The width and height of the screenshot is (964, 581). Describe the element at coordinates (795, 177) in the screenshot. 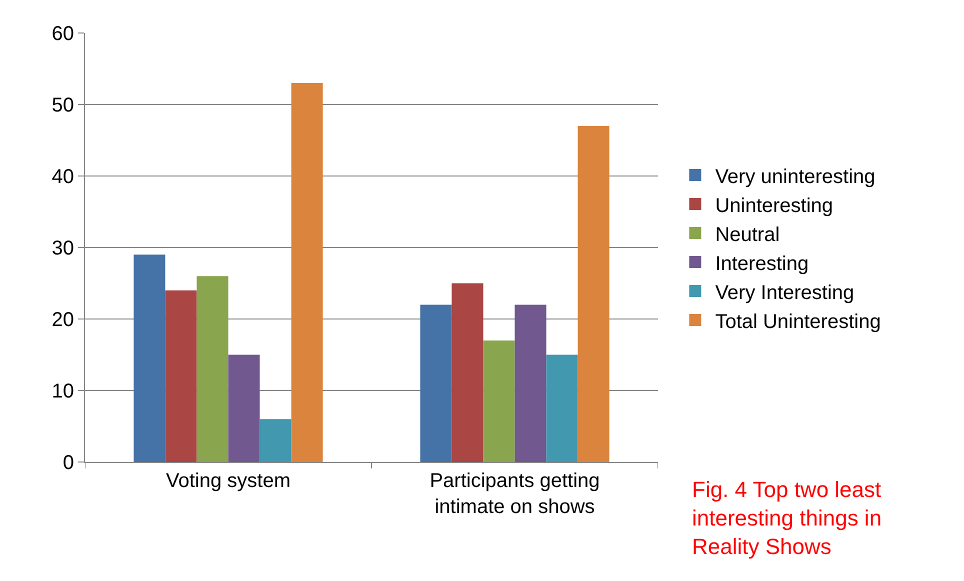

I see `legend-label: Very uninteresting` at that location.